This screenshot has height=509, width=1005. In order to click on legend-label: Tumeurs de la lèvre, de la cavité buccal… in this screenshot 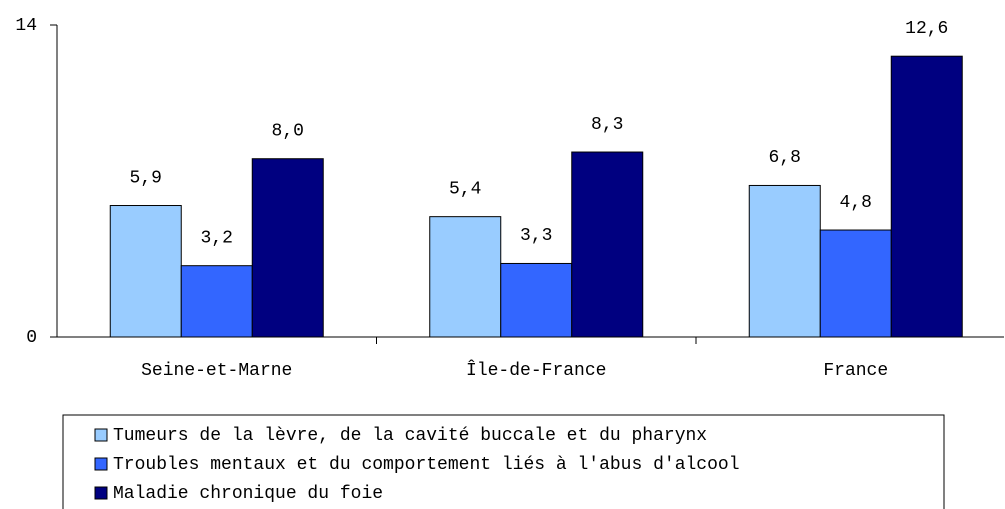, I will do `click(410, 436)`.